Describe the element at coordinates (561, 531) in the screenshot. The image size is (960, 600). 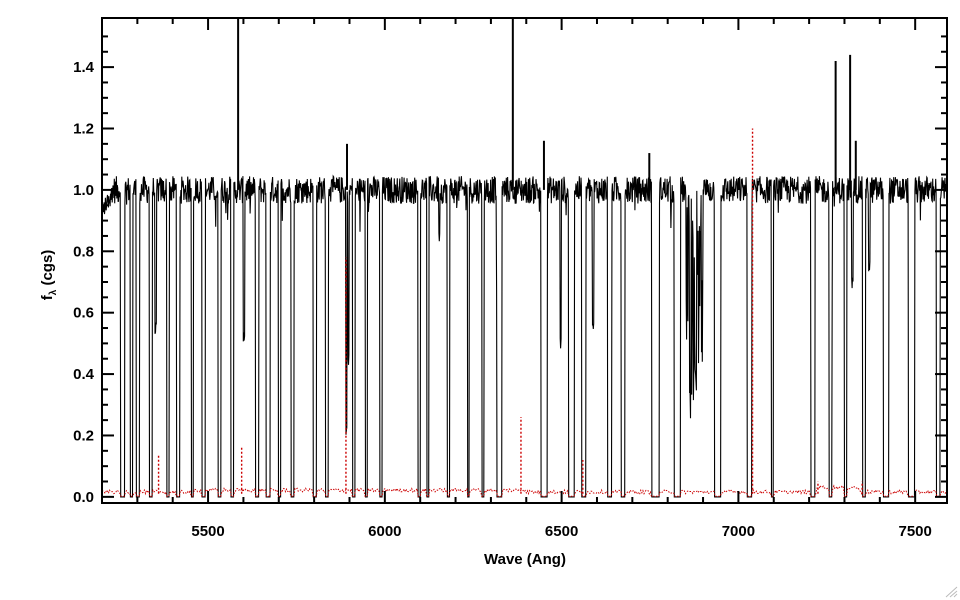
I see `x-tick-label: 6500` at that location.